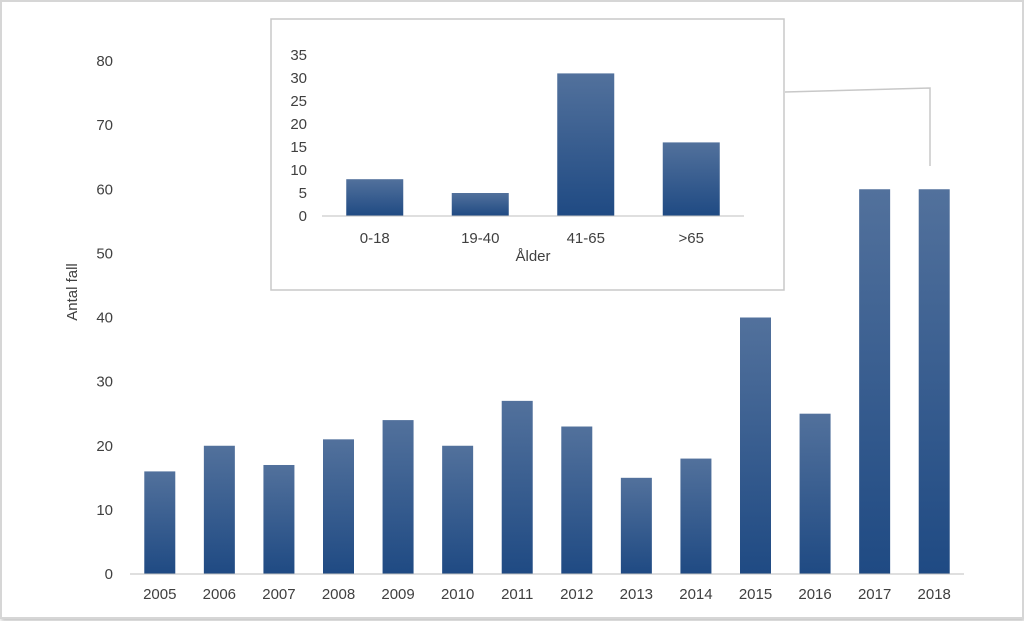 This screenshot has width=1024, height=621. What do you see at coordinates (298, 124) in the screenshot?
I see `inset-y-tick-label: 20` at bounding box center [298, 124].